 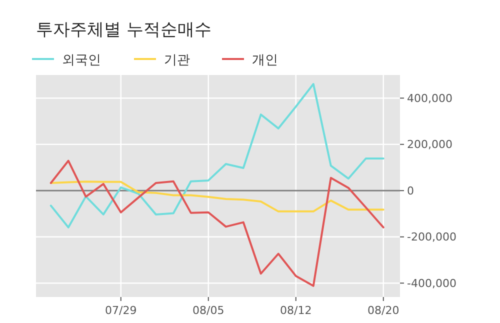 I want to click on line-series, so click(x=217, y=196).